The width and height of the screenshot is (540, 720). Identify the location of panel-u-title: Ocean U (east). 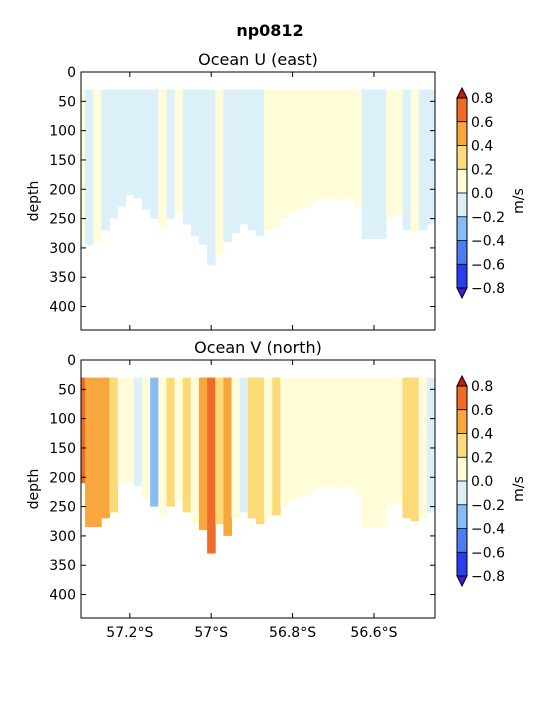
(258, 59).